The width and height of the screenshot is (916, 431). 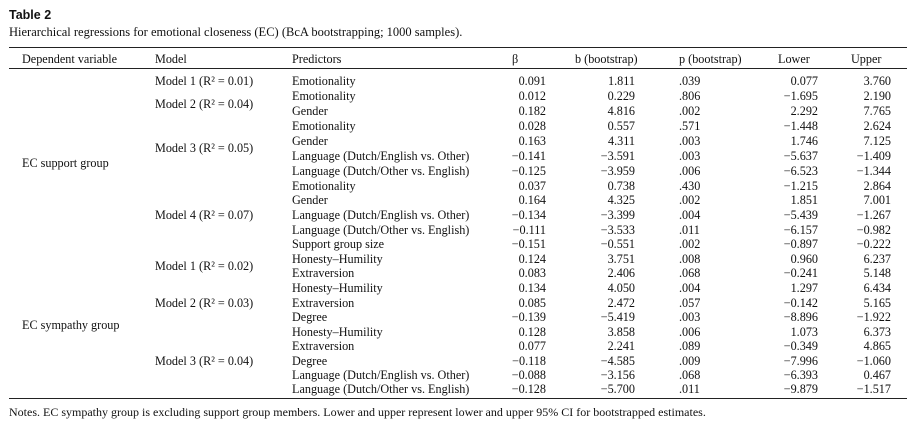 I want to click on b-cell: −0.551, so click(x=617, y=244).